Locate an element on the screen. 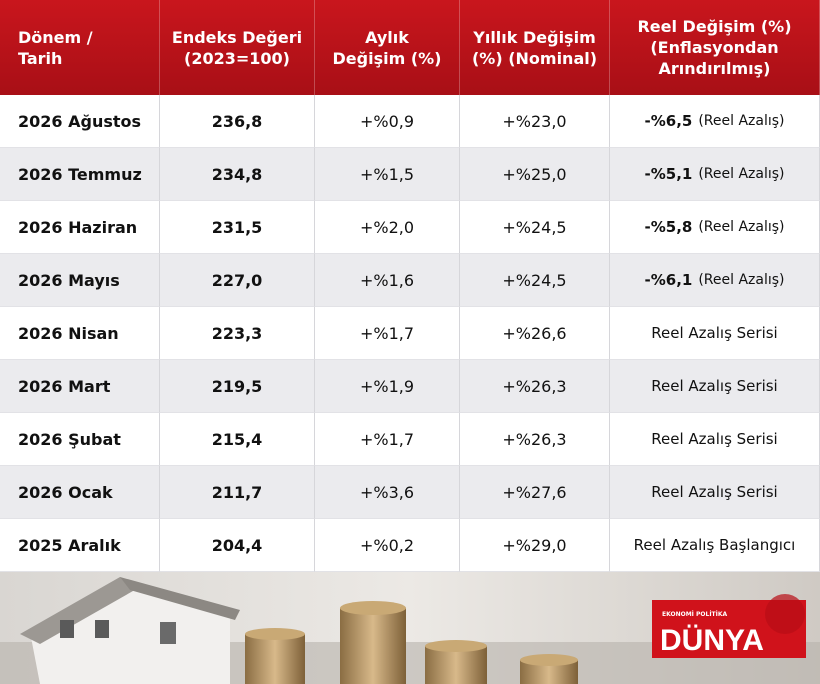 Image resolution: width=820 pixels, height=684 pixels. table-cell: +%27,6 is located at coordinates (535, 492).